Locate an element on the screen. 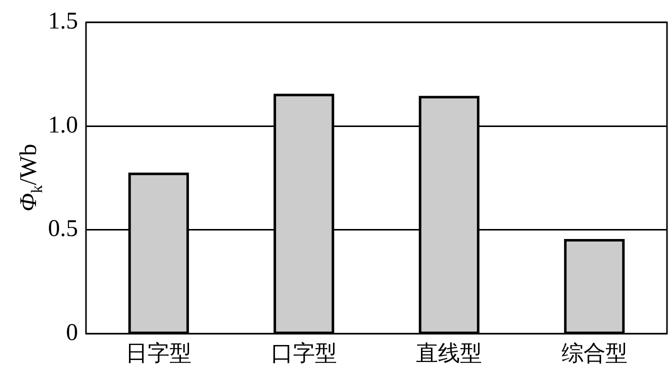 The image size is (669, 376). y-tick-label: 0.5 is located at coordinates (63, 229).